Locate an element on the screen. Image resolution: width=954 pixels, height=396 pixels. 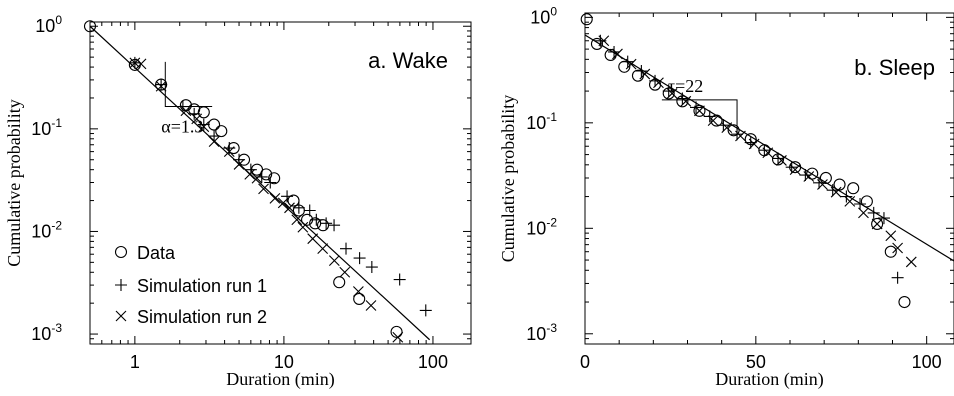
annotation-bracket is located at coordinates (188, 84).